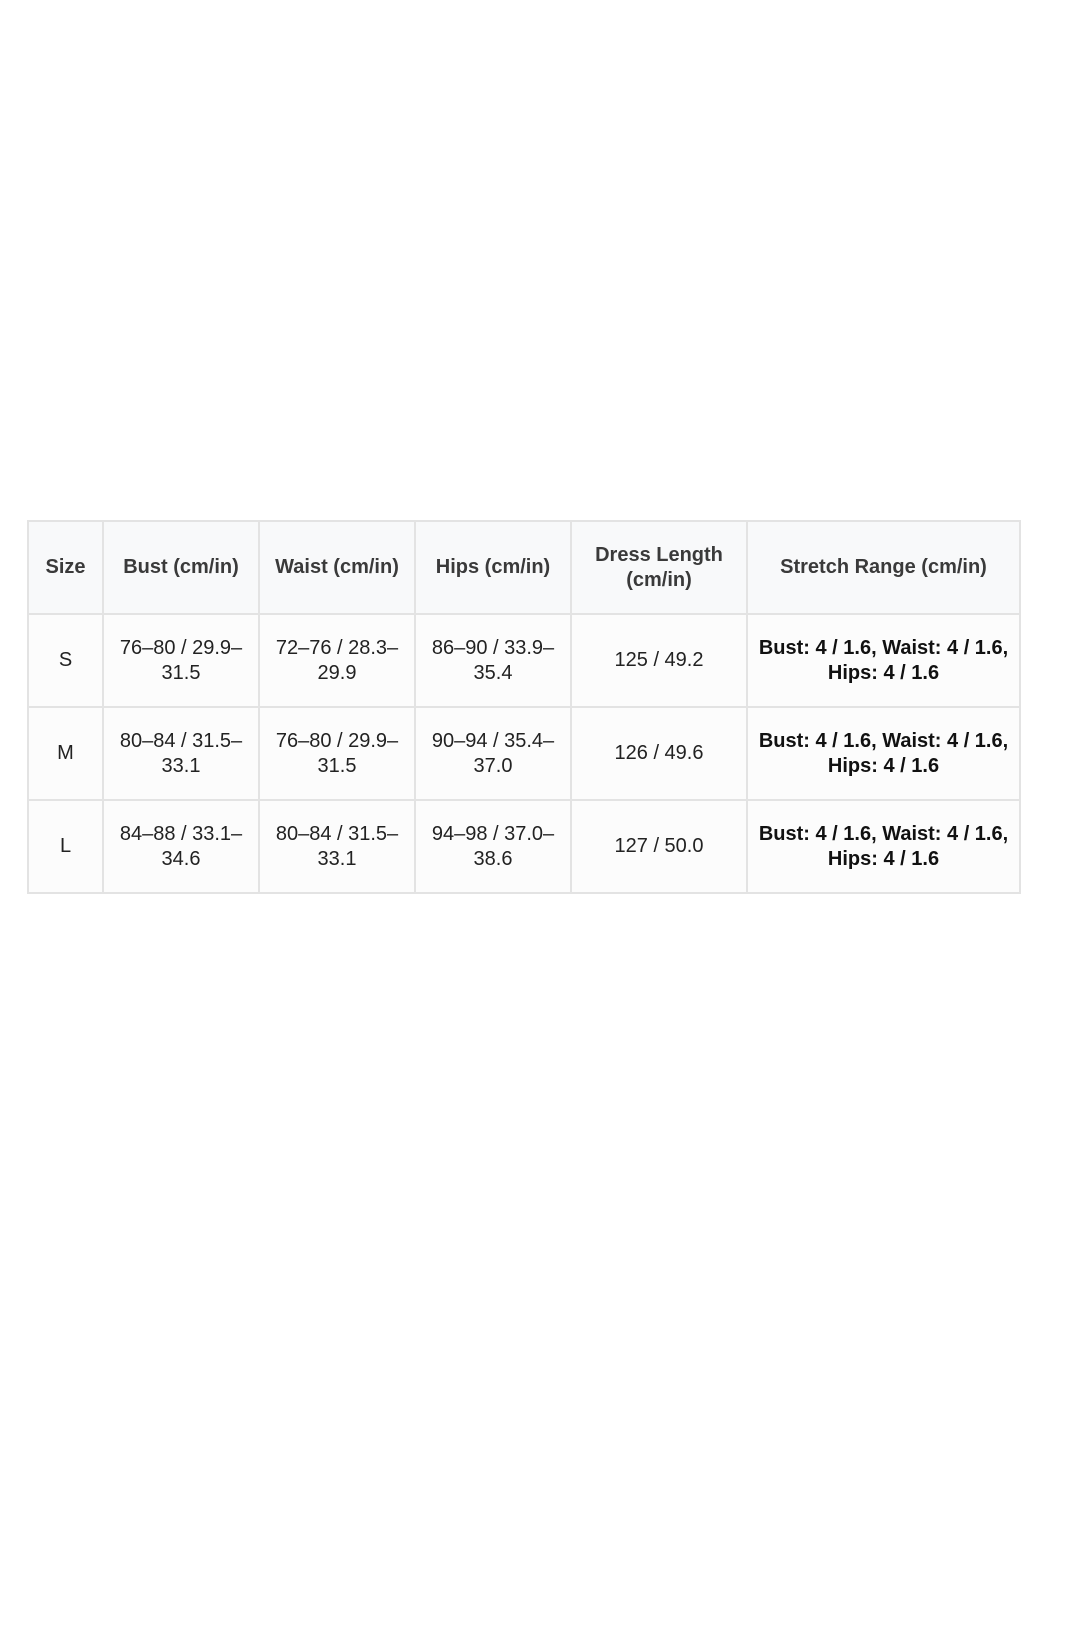  What do you see at coordinates (337, 660) in the screenshot?
I see `cell-waist: 72–76 / 28.3–29.9` at bounding box center [337, 660].